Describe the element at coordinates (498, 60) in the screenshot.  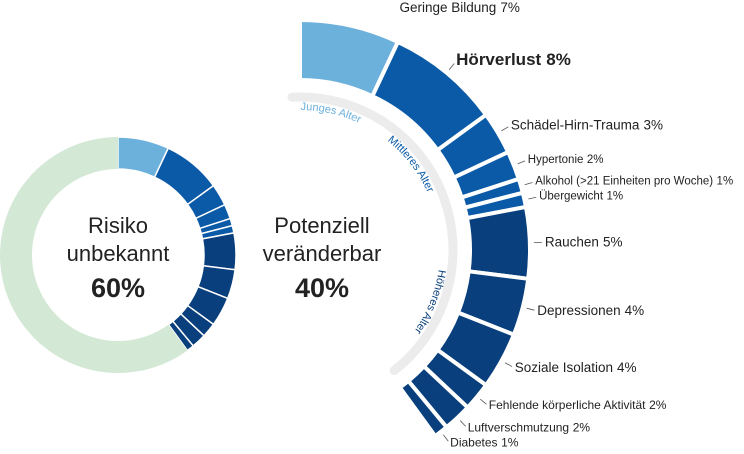
I see `factor-name: Hörverlust` at that location.